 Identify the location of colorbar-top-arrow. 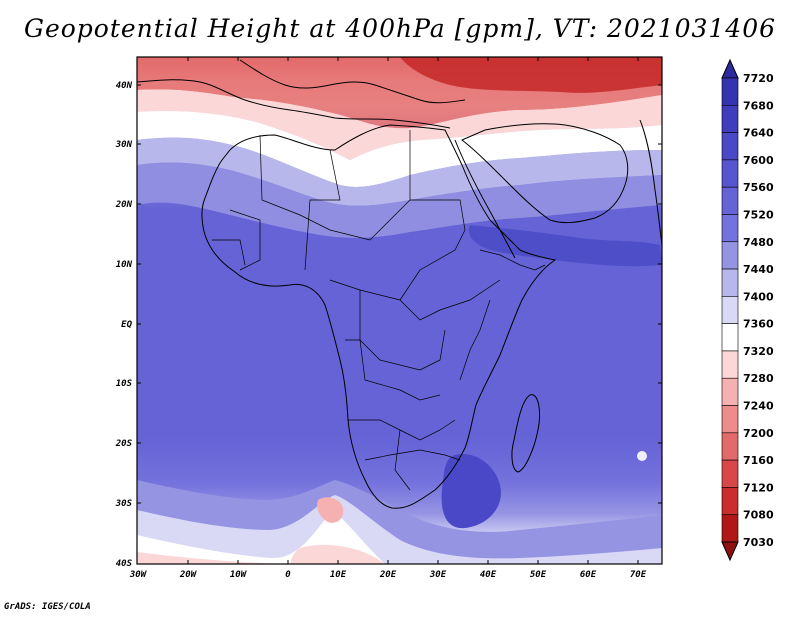
(730, 68).